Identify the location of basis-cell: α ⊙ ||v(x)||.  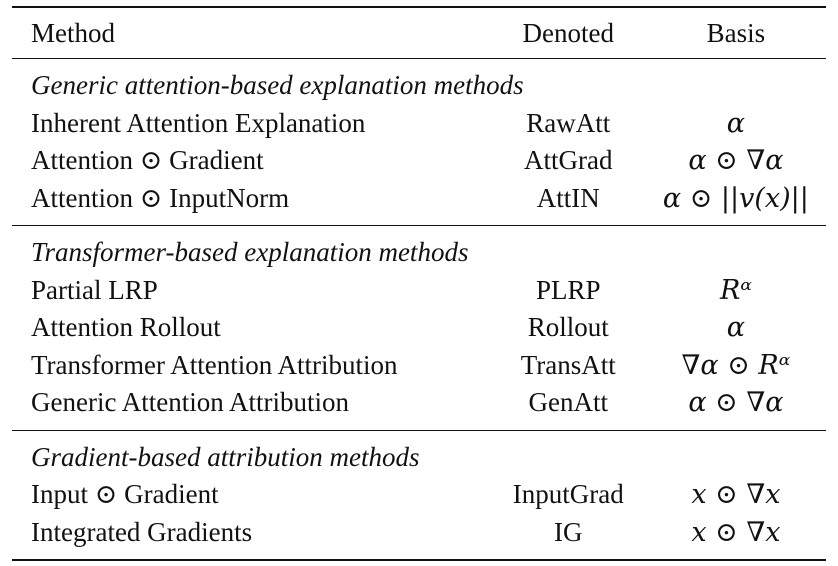
(735, 198).